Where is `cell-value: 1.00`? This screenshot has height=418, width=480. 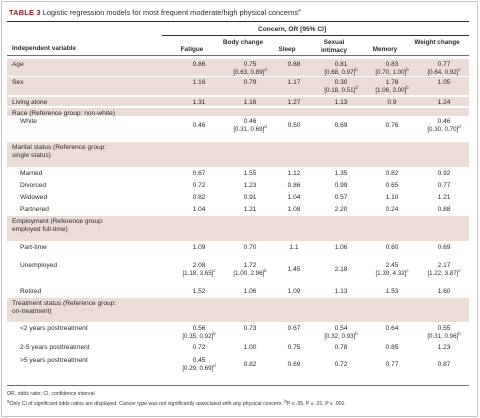 cell-value: 1.00 is located at coordinates (250, 347).